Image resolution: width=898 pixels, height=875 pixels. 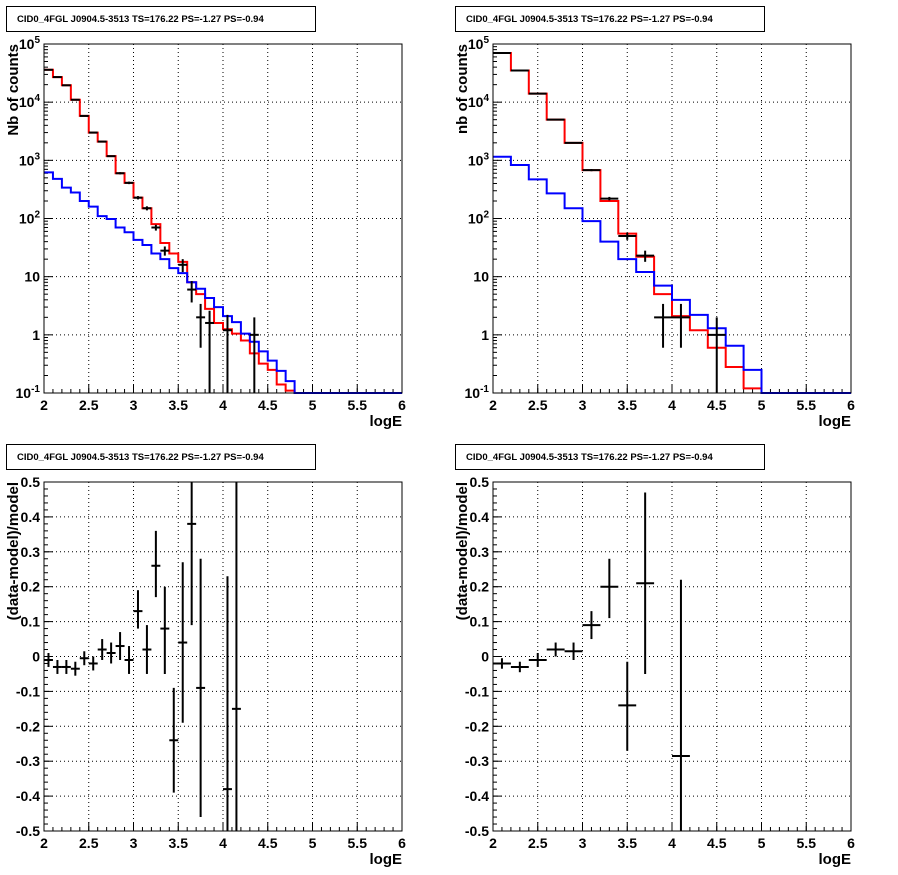 I want to click on y-tick-labels: -0.5 -0.4 -0.3 -0.2 -0.1 0 0.1 0.2 0.3 0.4 0.5, so click(x=477, y=656).